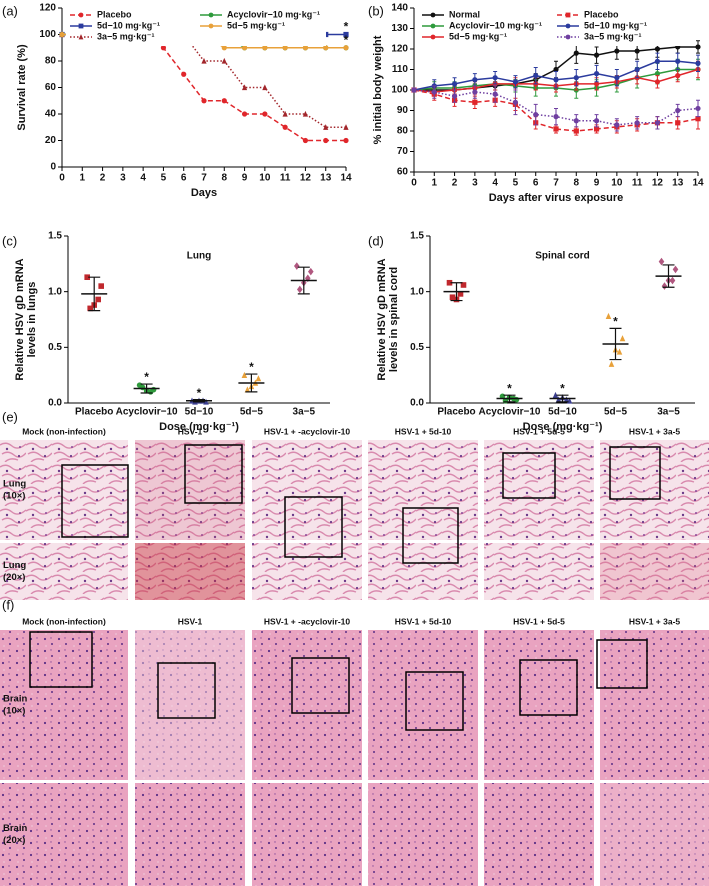 This screenshot has width=709, height=886. What do you see at coordinates (678, 183) in the screenshot?
I see `x-tick-label: 13` at bounding box center [678, 183].